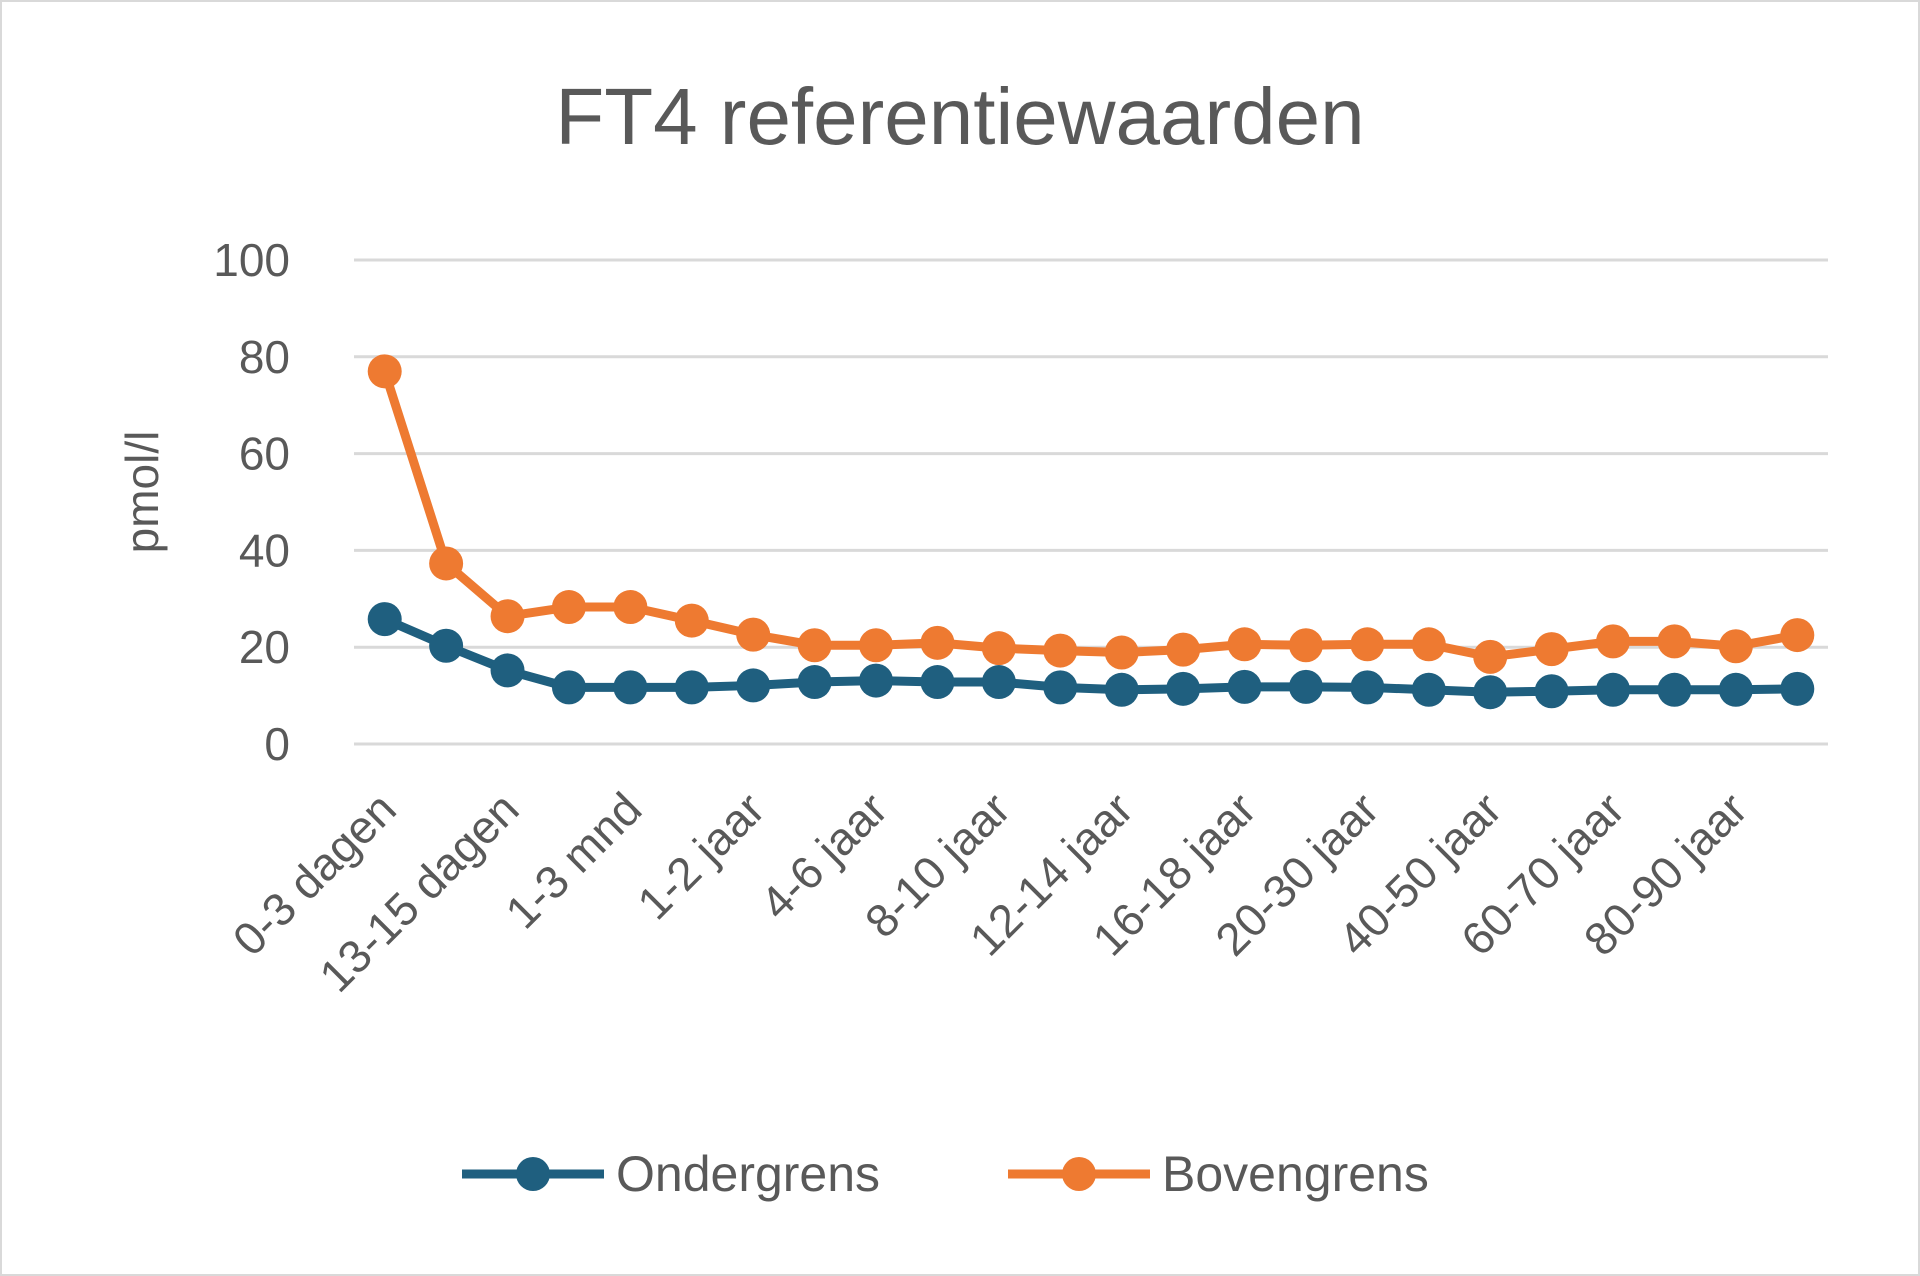 Image resolution: width=1920 pixels, height=1276 pixels. Describe the element at coordinates (573, 860) in the screenshot. I see `x-tick-label: 1-3 mnd` at that location.